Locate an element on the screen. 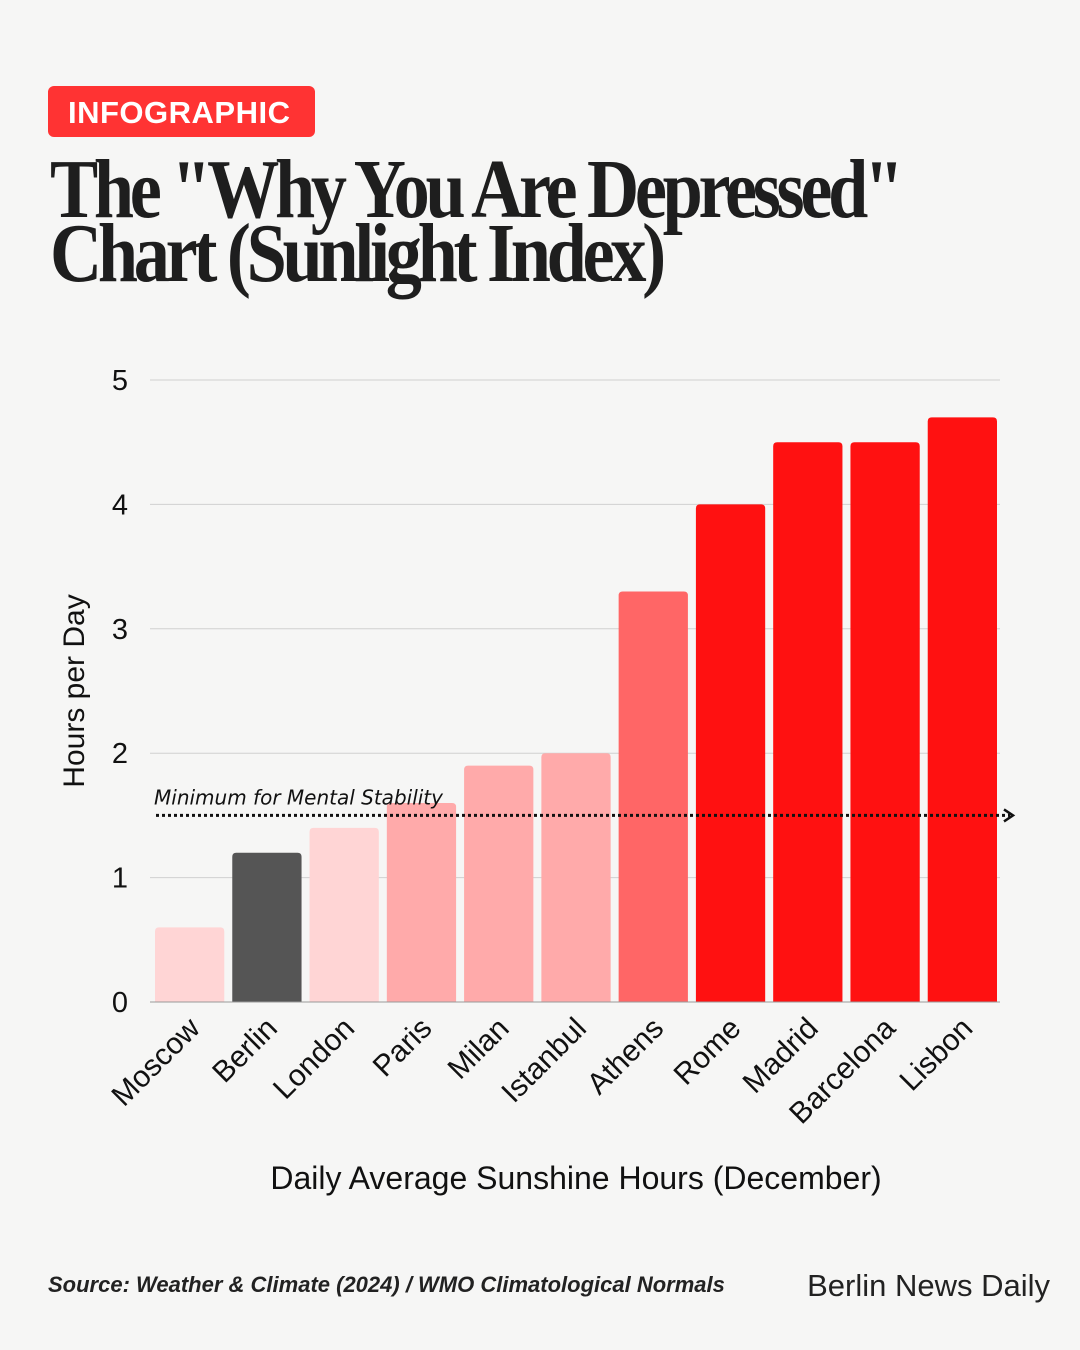 This screenshot has height=1350, width=1080. x-tick-label: Paris is located at coordinates (403, 1048).